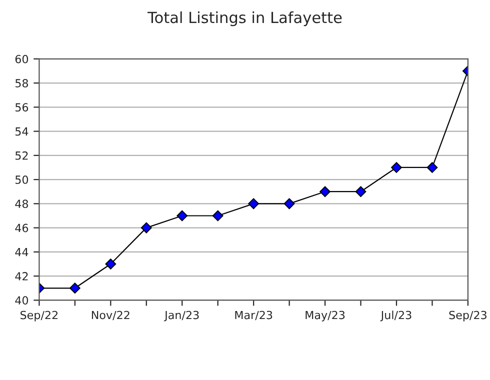 Image resolution: width=490 pixels, height=380 pixels. Describe the element at coordinates (39, 316) in the screenshot. I see `x-tick-label: Sep/22` at that location.